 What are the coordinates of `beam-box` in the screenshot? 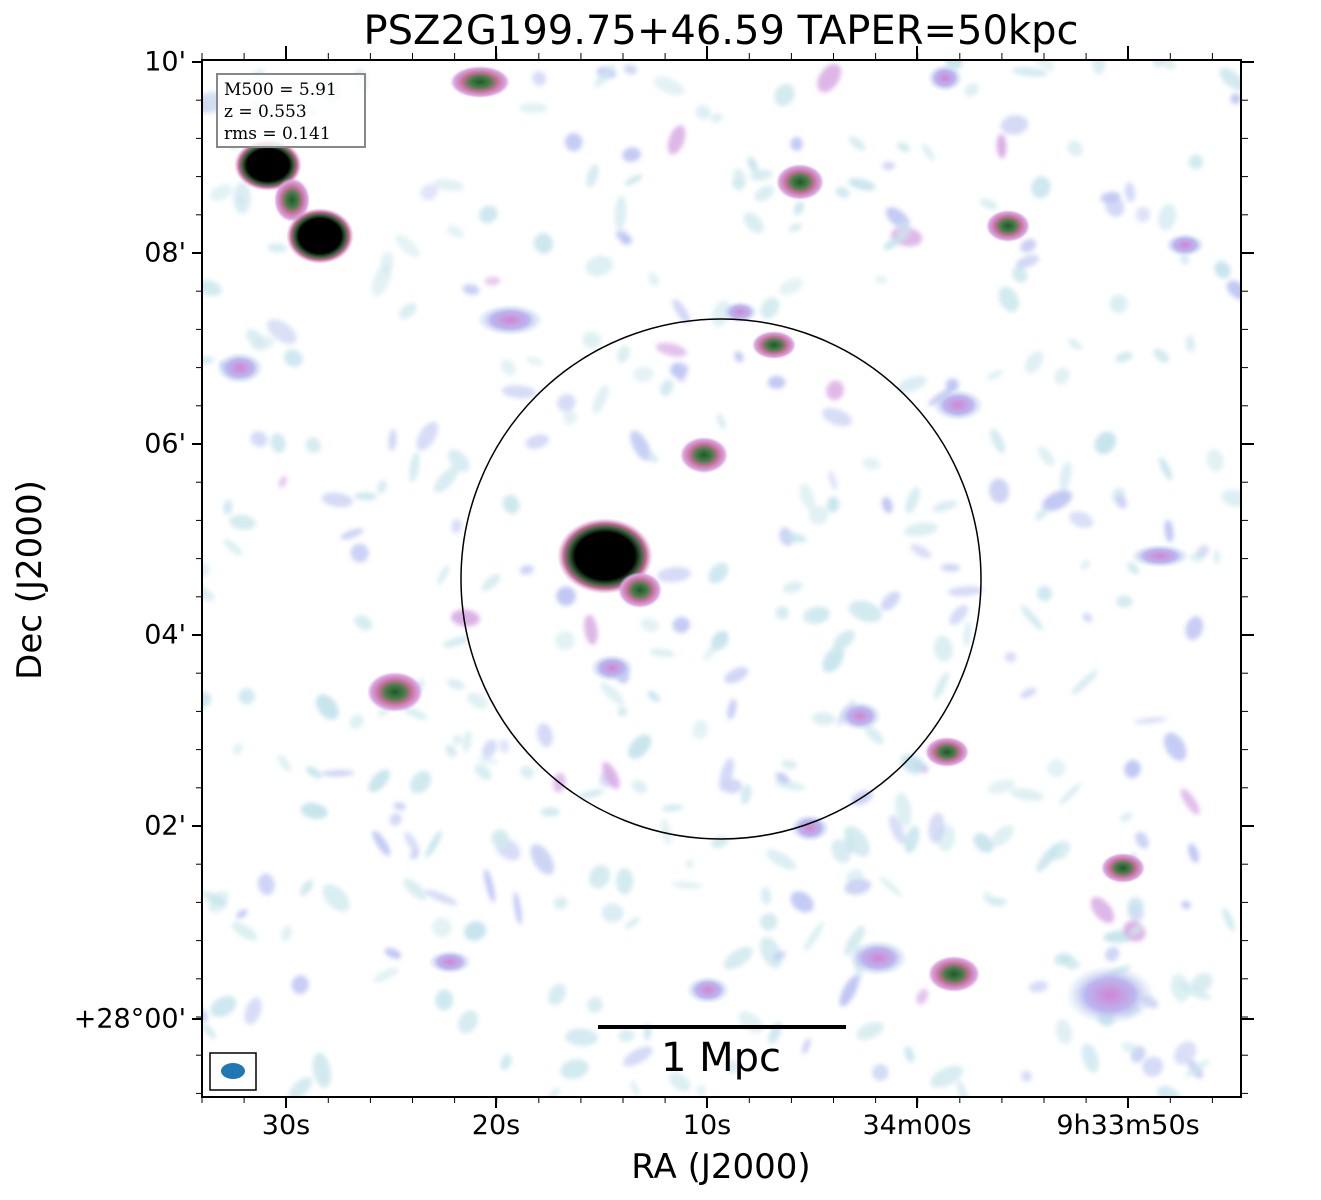 It's located at (233, 1071).